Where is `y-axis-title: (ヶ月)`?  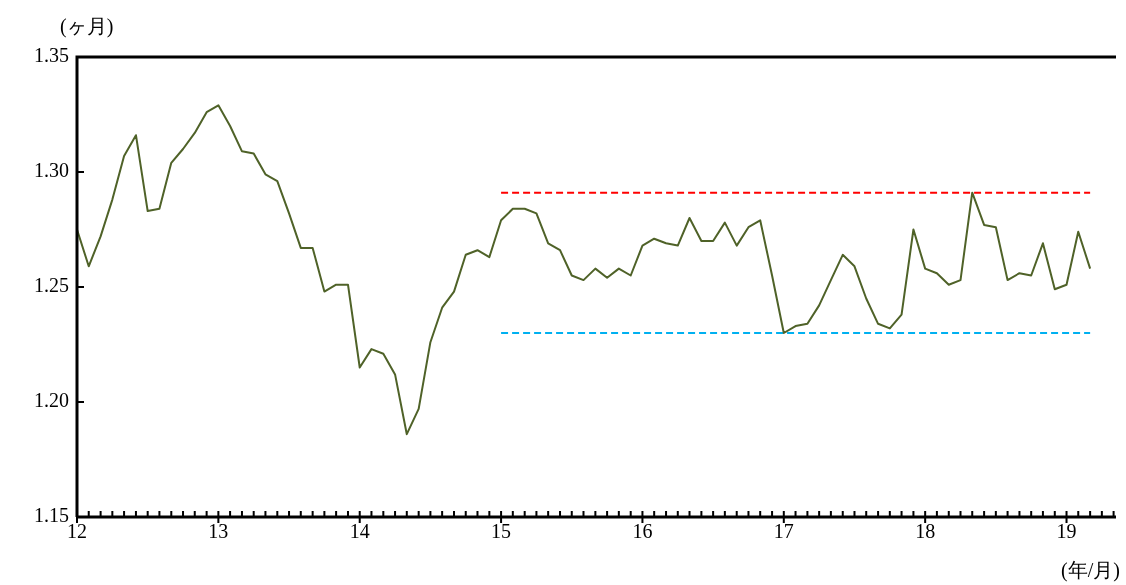 y-axis-title: (ヶ月) is located at coordinates (87, 27).